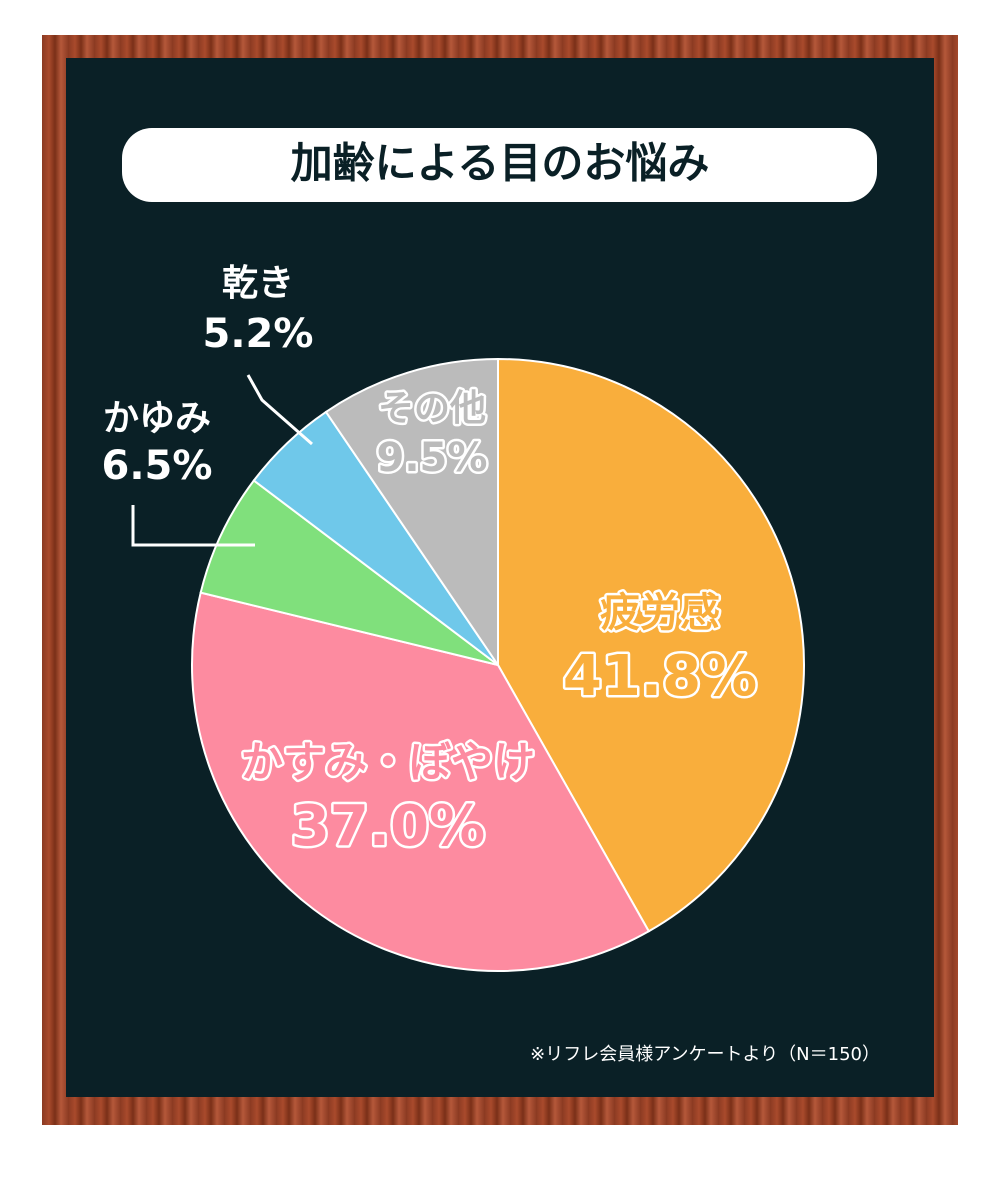  Describe the element at coordinates (258, 334) in the screenshot. I see `slice-value: 5.2%` at that location.